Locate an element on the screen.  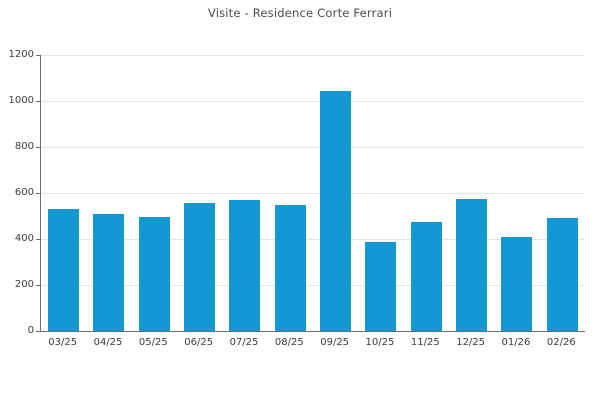
bar-09/25 is located at coordinates (336, 210).